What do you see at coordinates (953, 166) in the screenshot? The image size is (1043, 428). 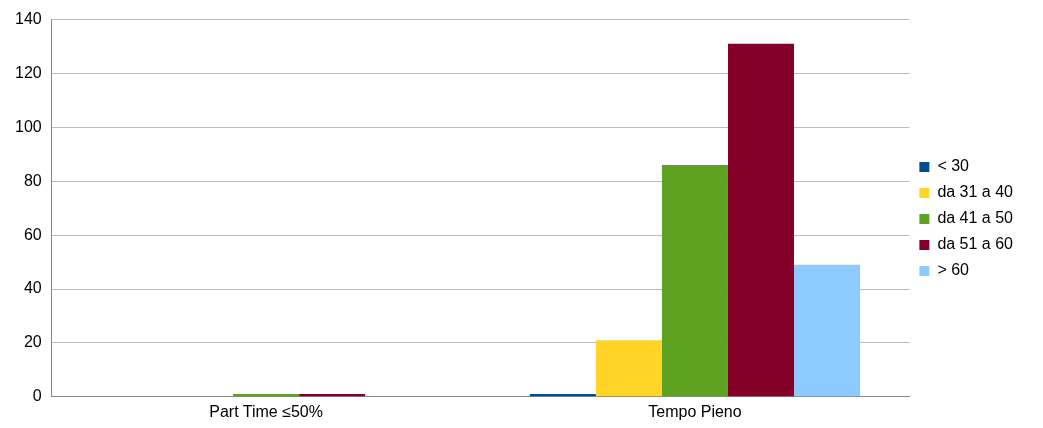 I see `legend-label: < 30` at bounding box center [953, 166].